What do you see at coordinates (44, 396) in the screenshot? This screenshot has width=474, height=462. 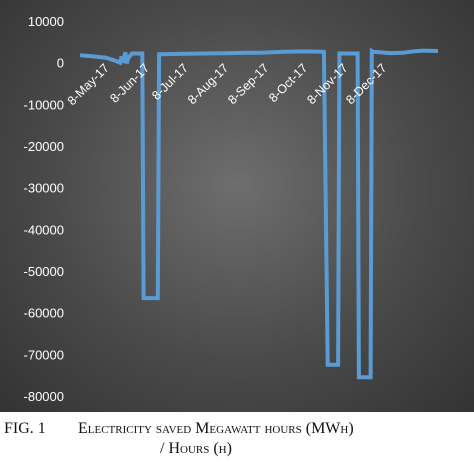 I see `y-tick-label: -80000` at bounding box center [44, 396].